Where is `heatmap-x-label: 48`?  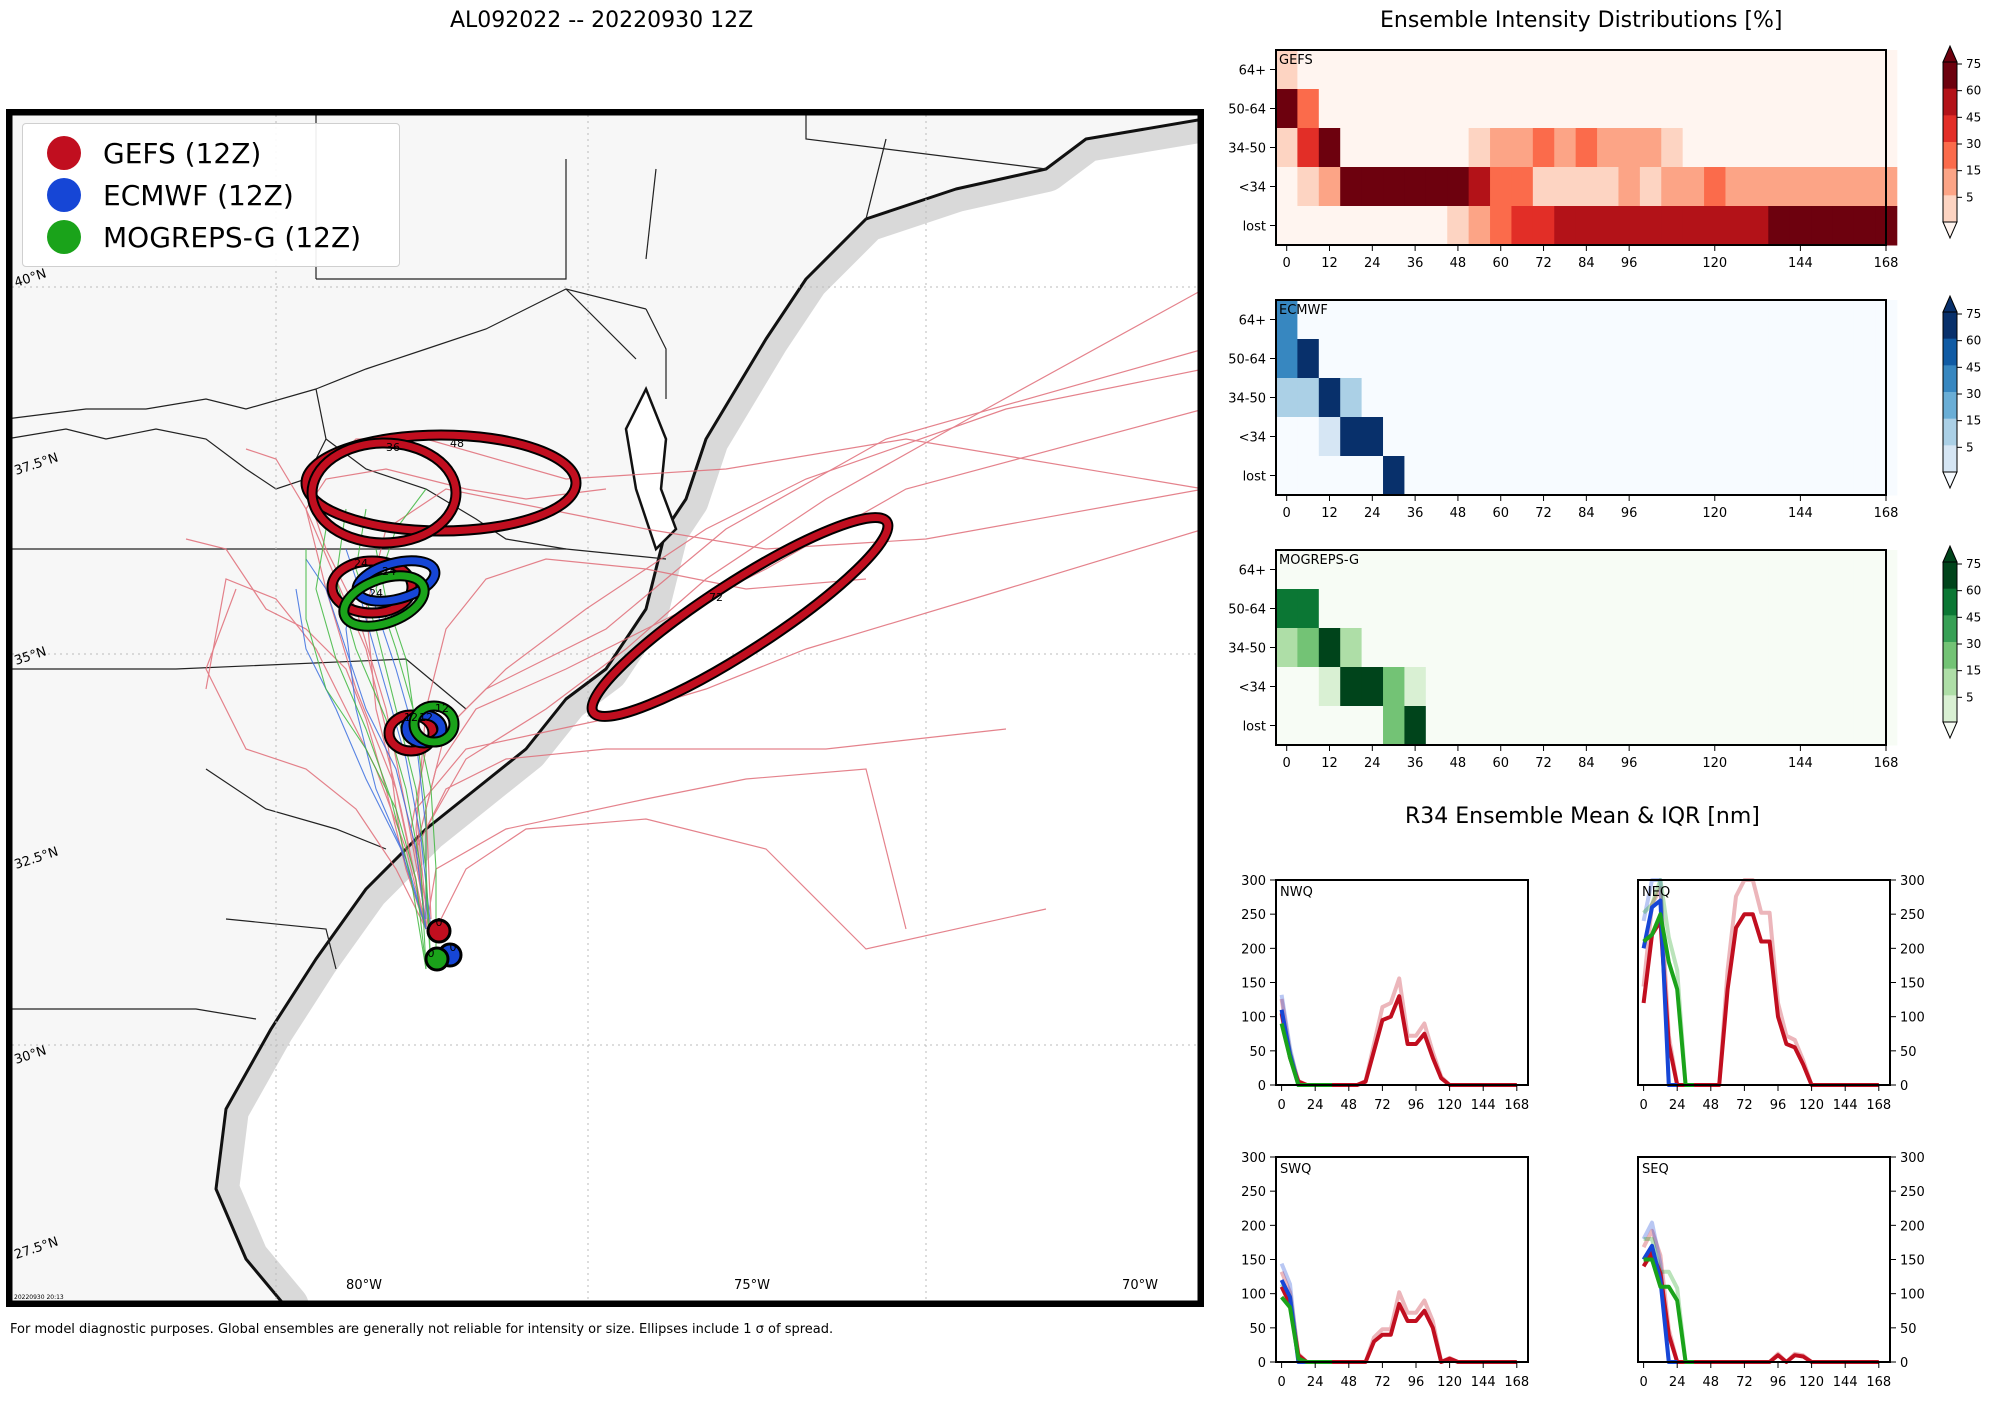 heatmap-x-label: 48 is located at coordinates (1458, 263).